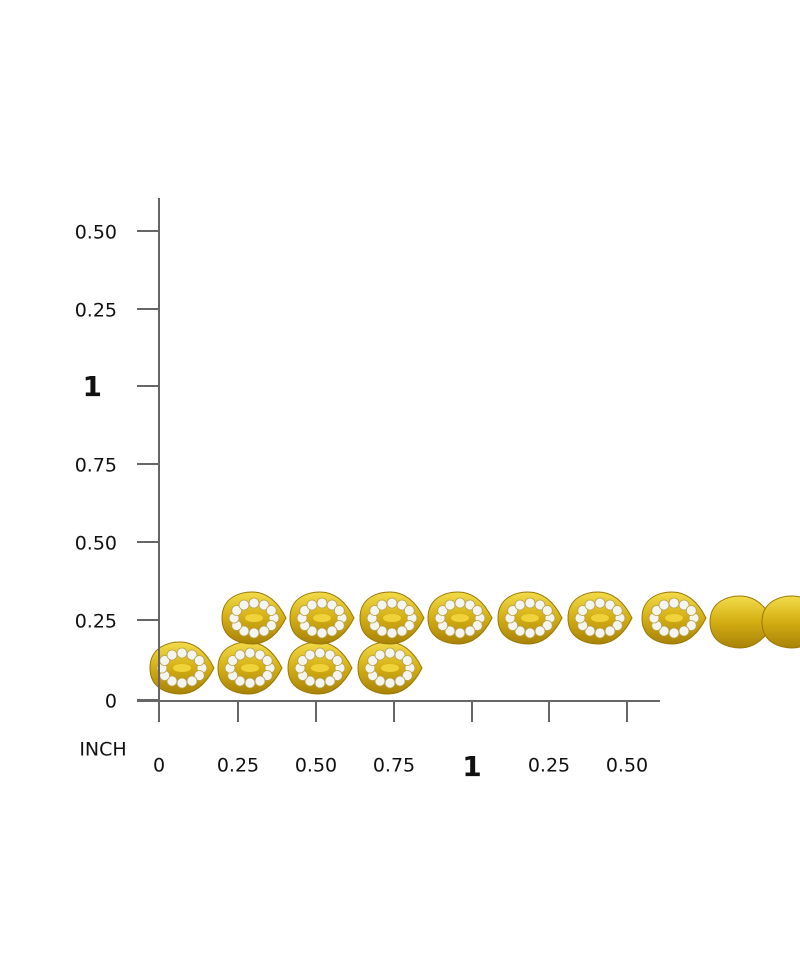 The width and height of the screenshot is (800, 978). What do you see at coordinates (96, 466) in the screenshot?
I see `vertical-label: 0.75` at bounding box center [96, 466].